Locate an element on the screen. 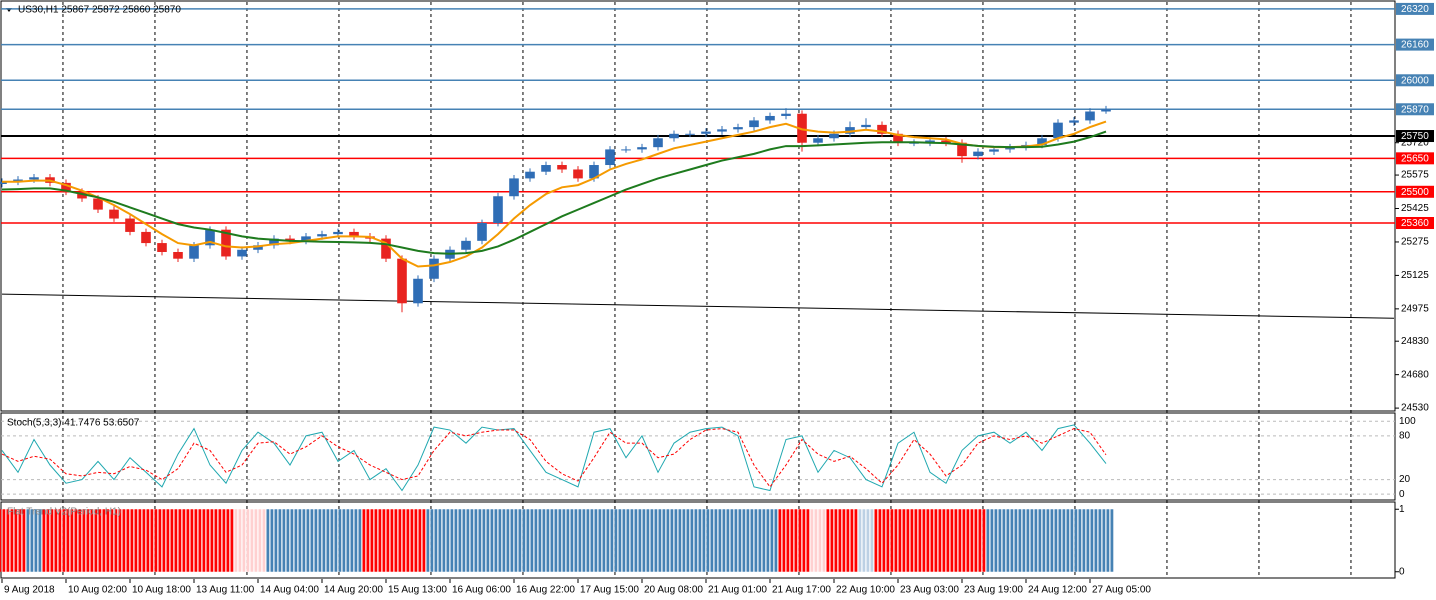  y-tick-label: 100 is located at coordinates (1407, 421).